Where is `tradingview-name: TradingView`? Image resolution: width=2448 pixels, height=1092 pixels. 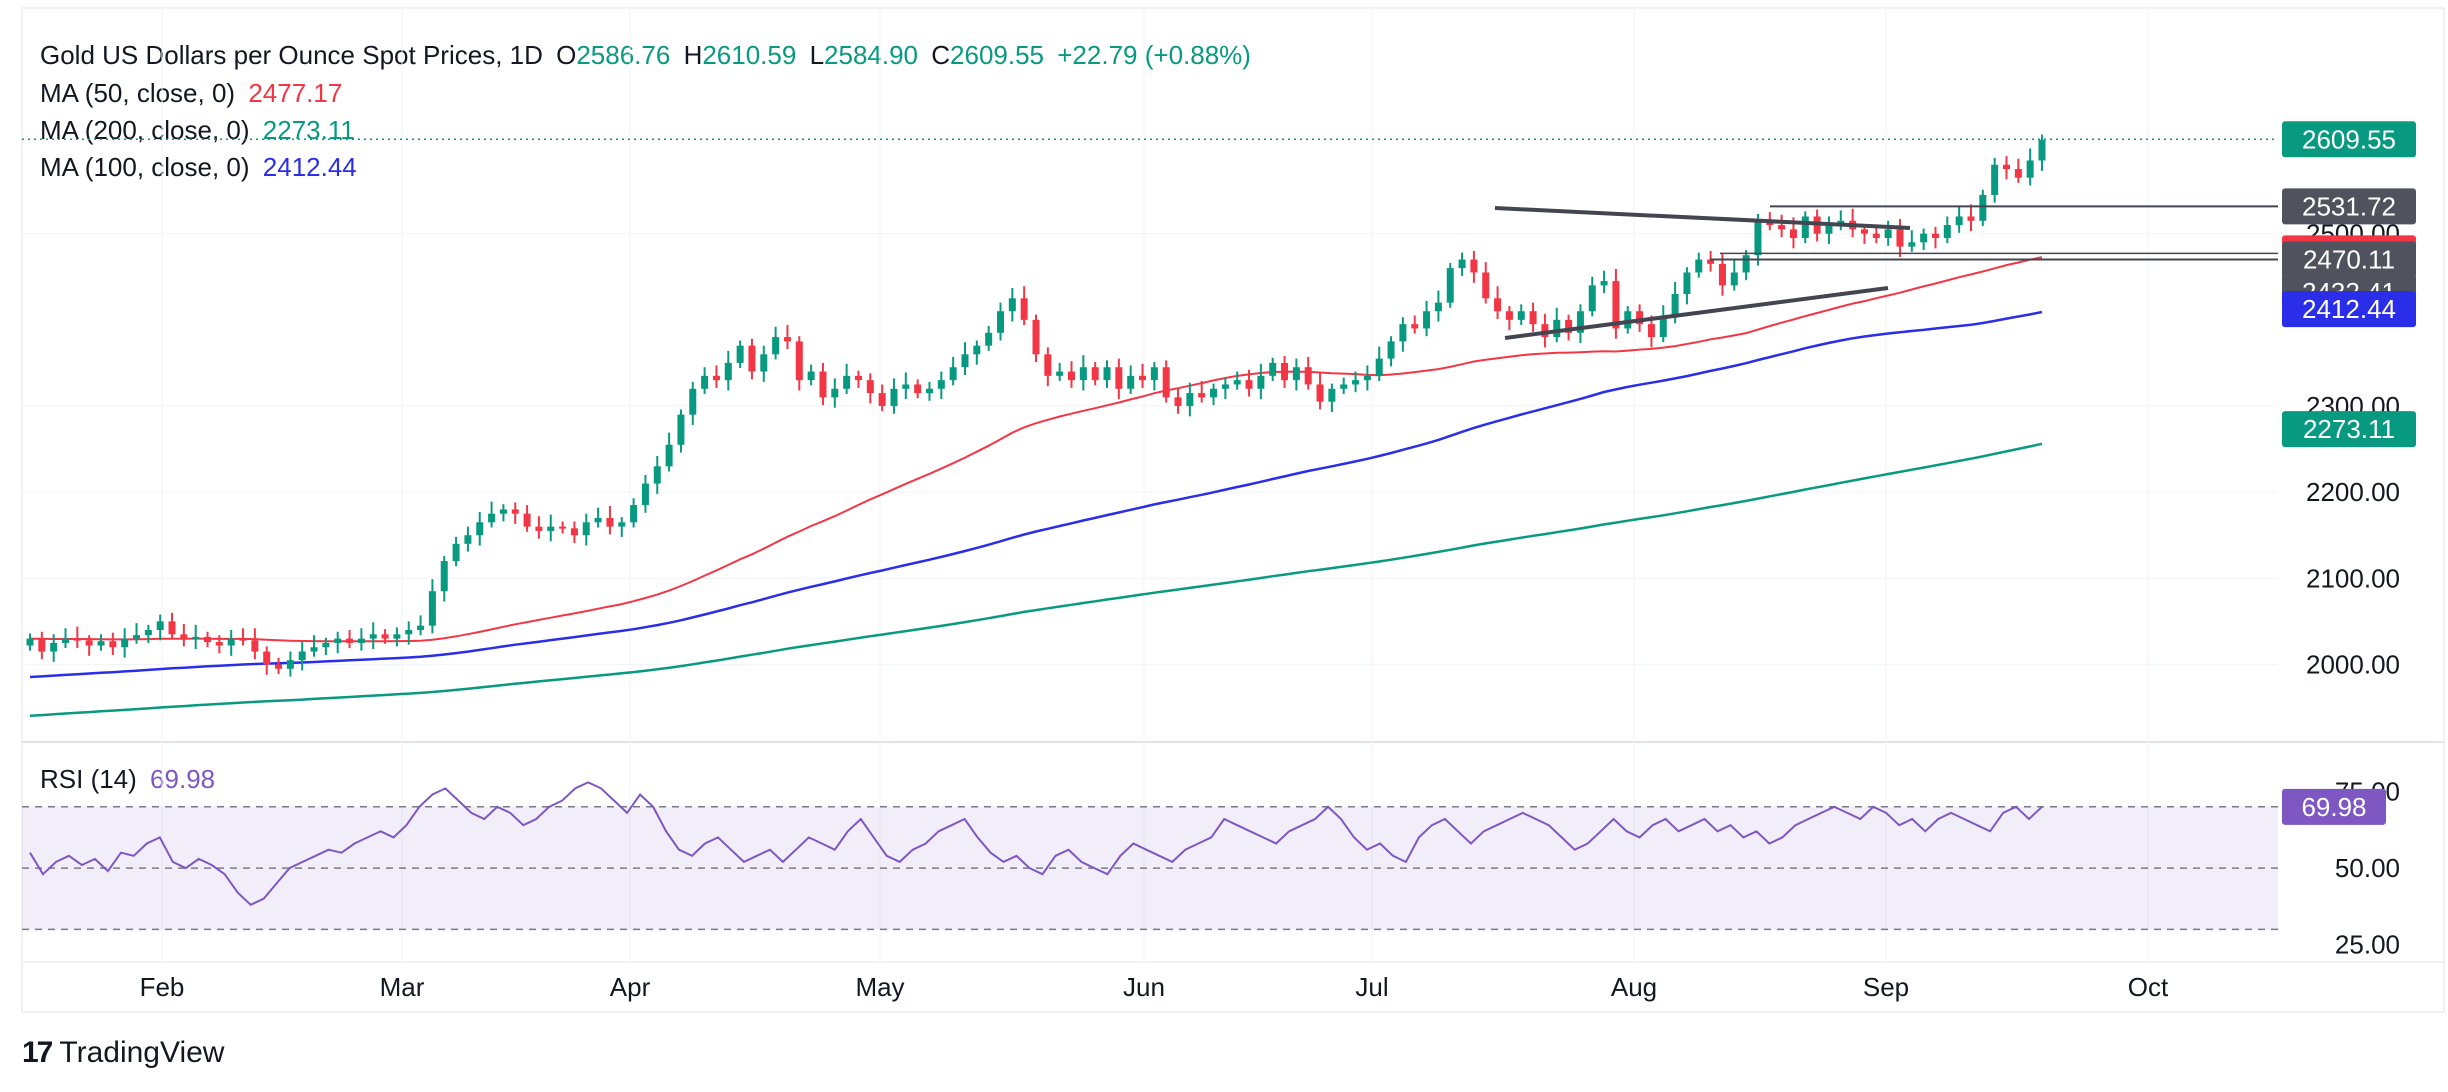
tradingview-name: TradingView is located at coordinates (142, 1052).